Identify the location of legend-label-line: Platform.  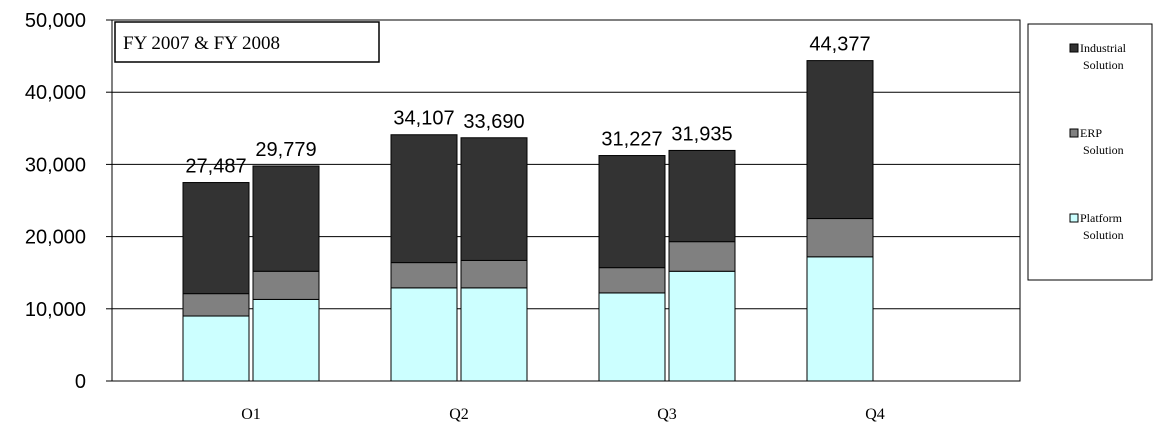
(1101, 218).